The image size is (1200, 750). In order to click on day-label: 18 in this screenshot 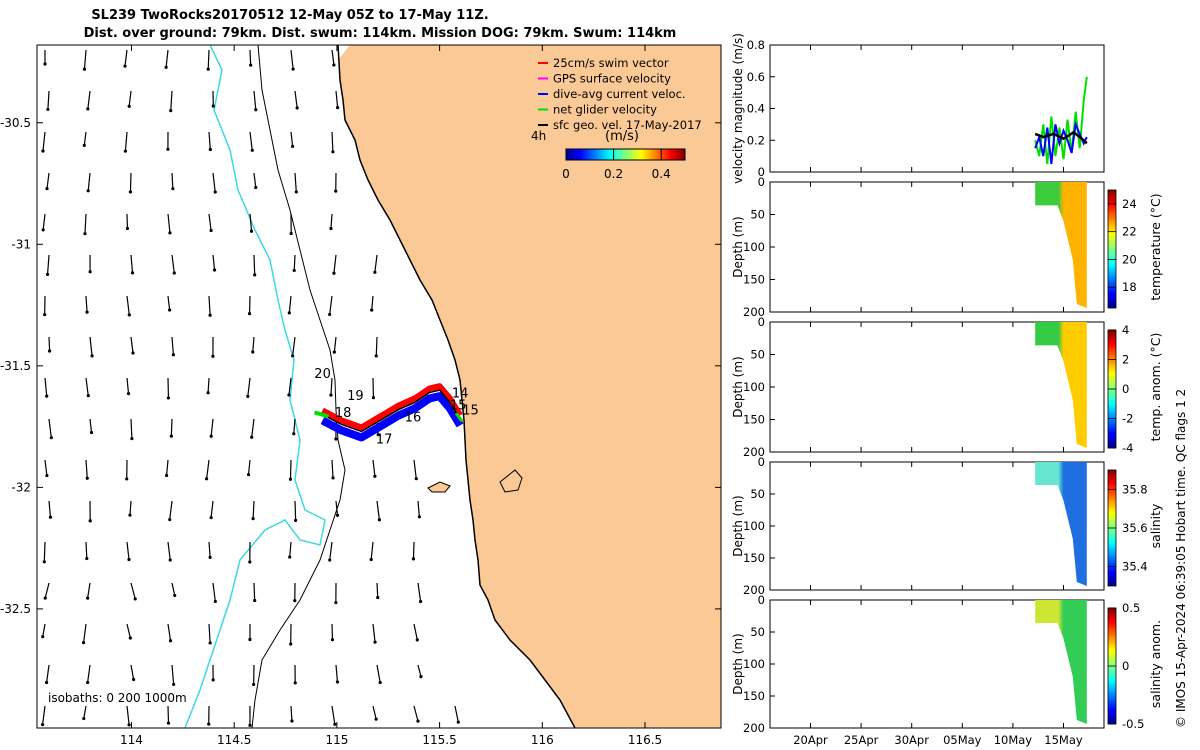, I will do `click(343, 413)`.